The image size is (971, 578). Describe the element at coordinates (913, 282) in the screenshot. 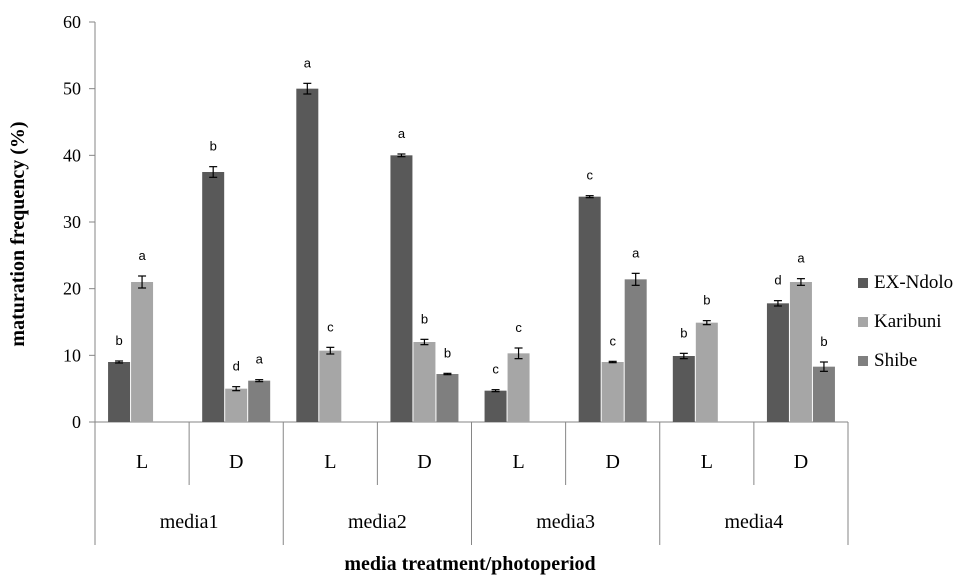

I see `legend-label: EX-Ndolo` at that location.